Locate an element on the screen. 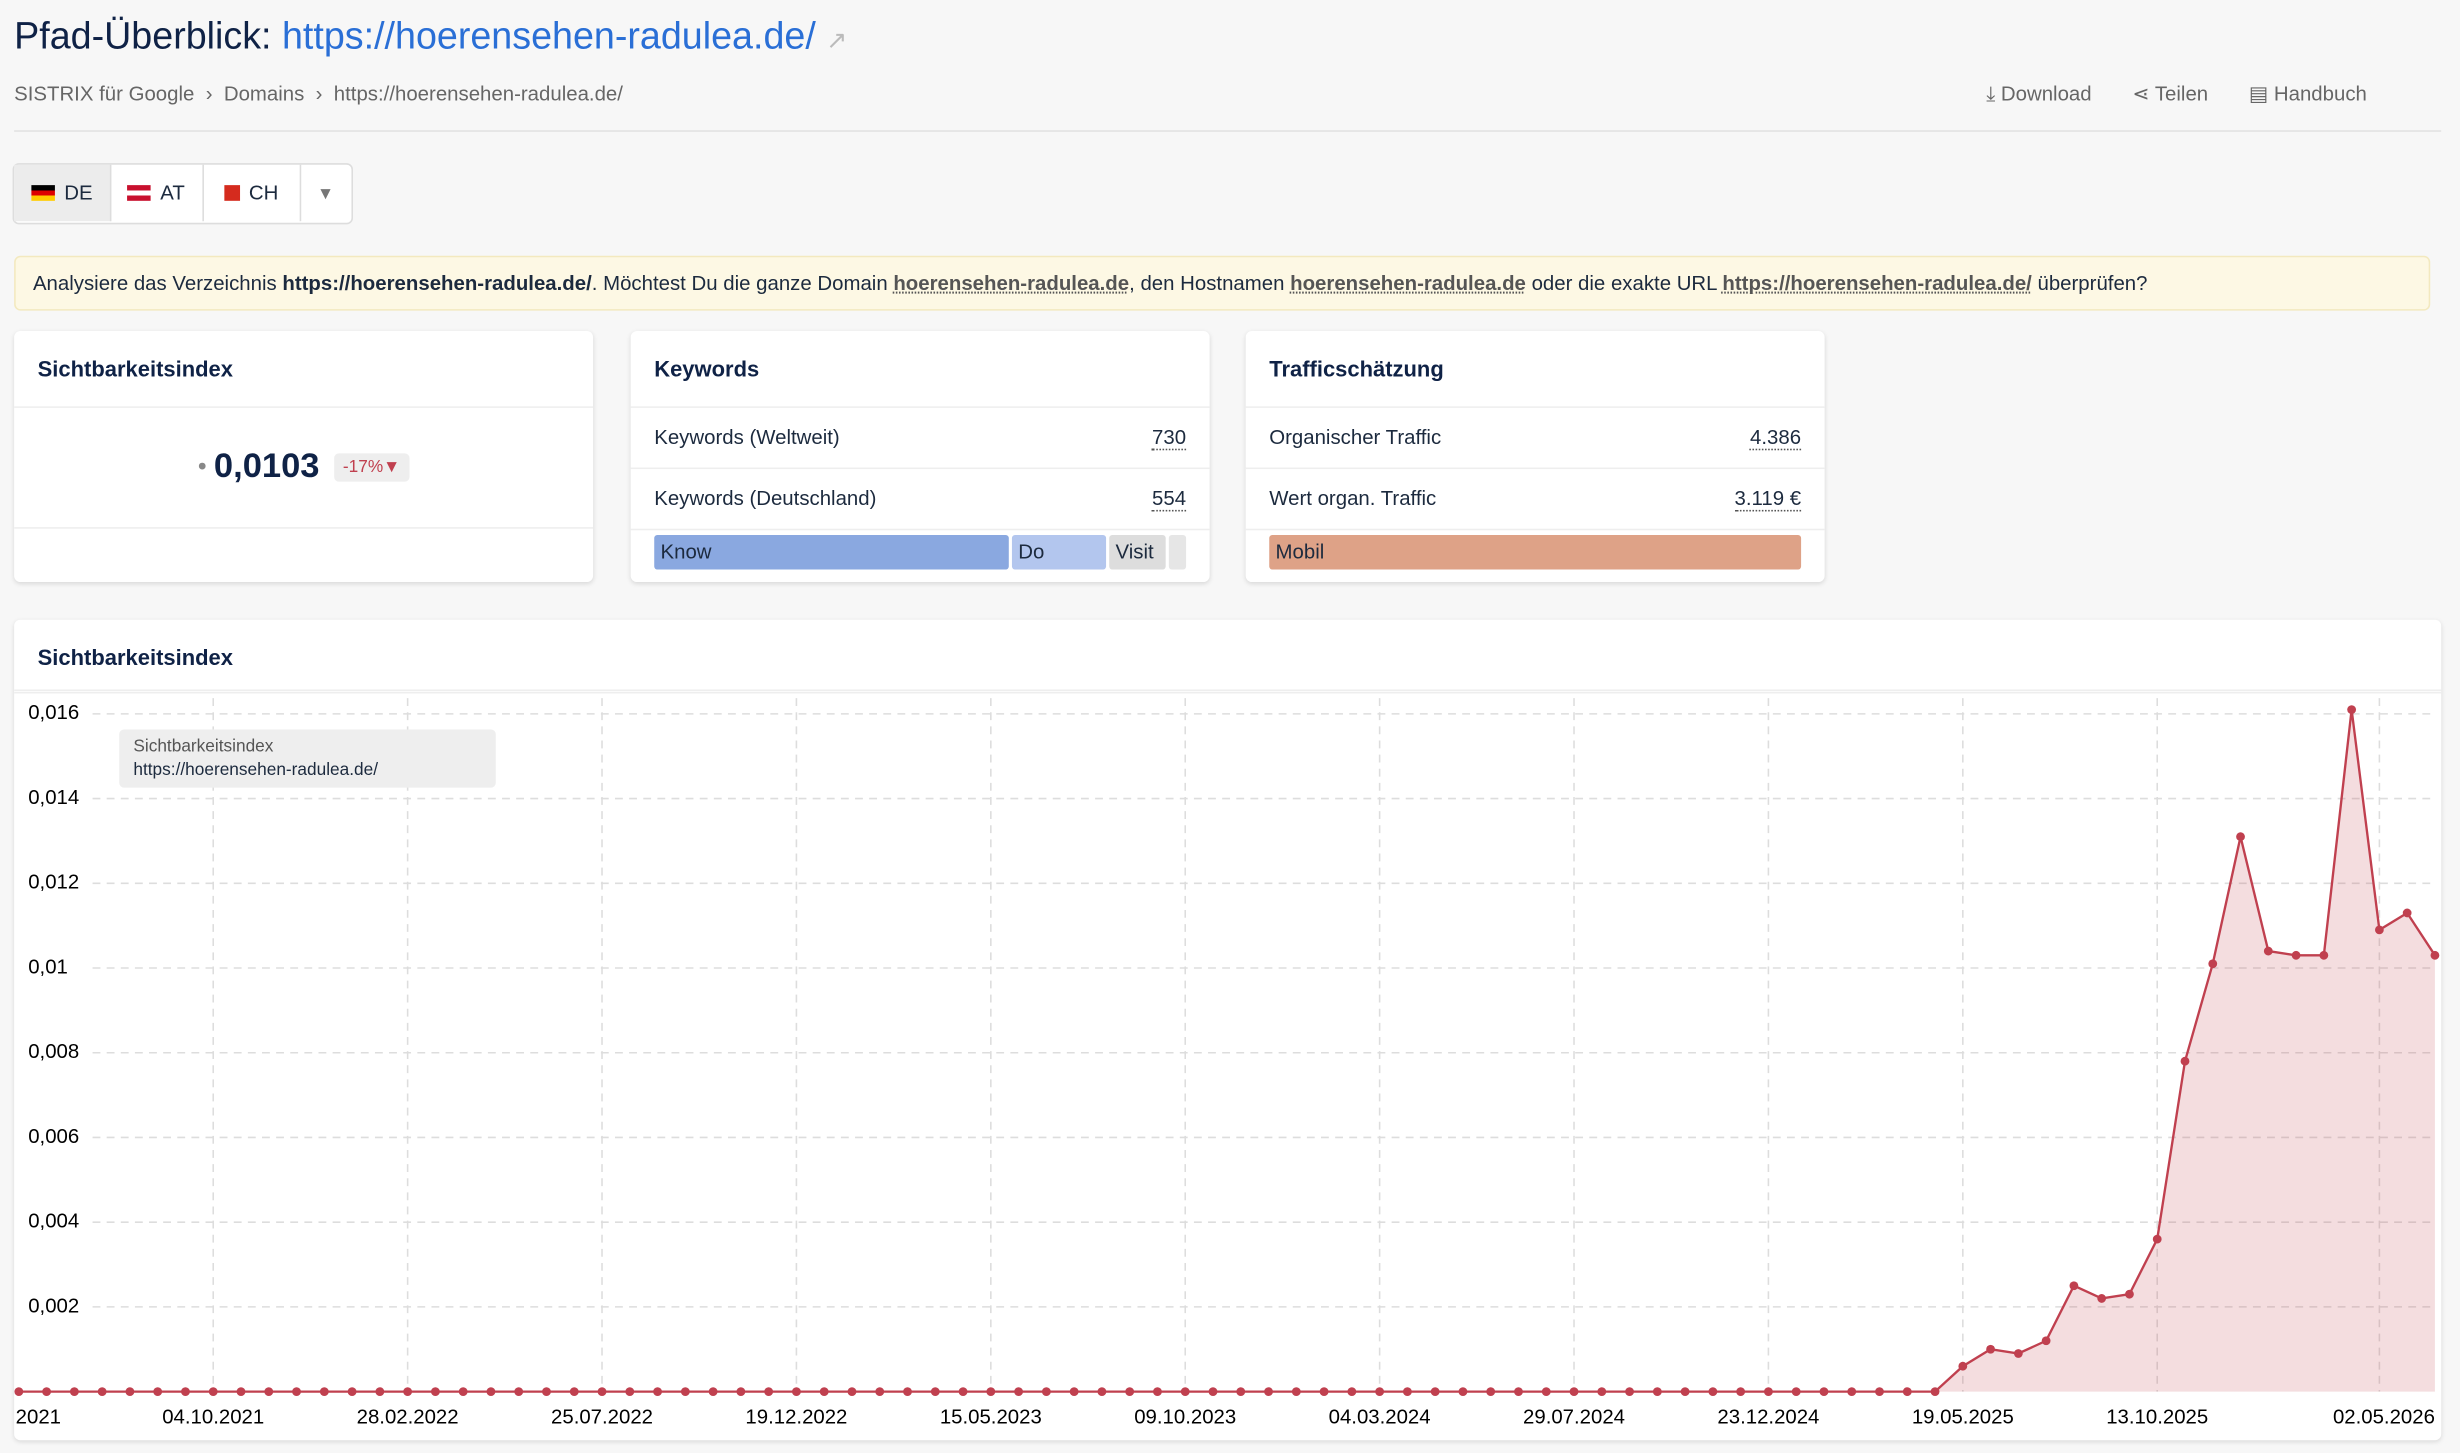  dropdown: ▾ is located at coordinates (325, 192).